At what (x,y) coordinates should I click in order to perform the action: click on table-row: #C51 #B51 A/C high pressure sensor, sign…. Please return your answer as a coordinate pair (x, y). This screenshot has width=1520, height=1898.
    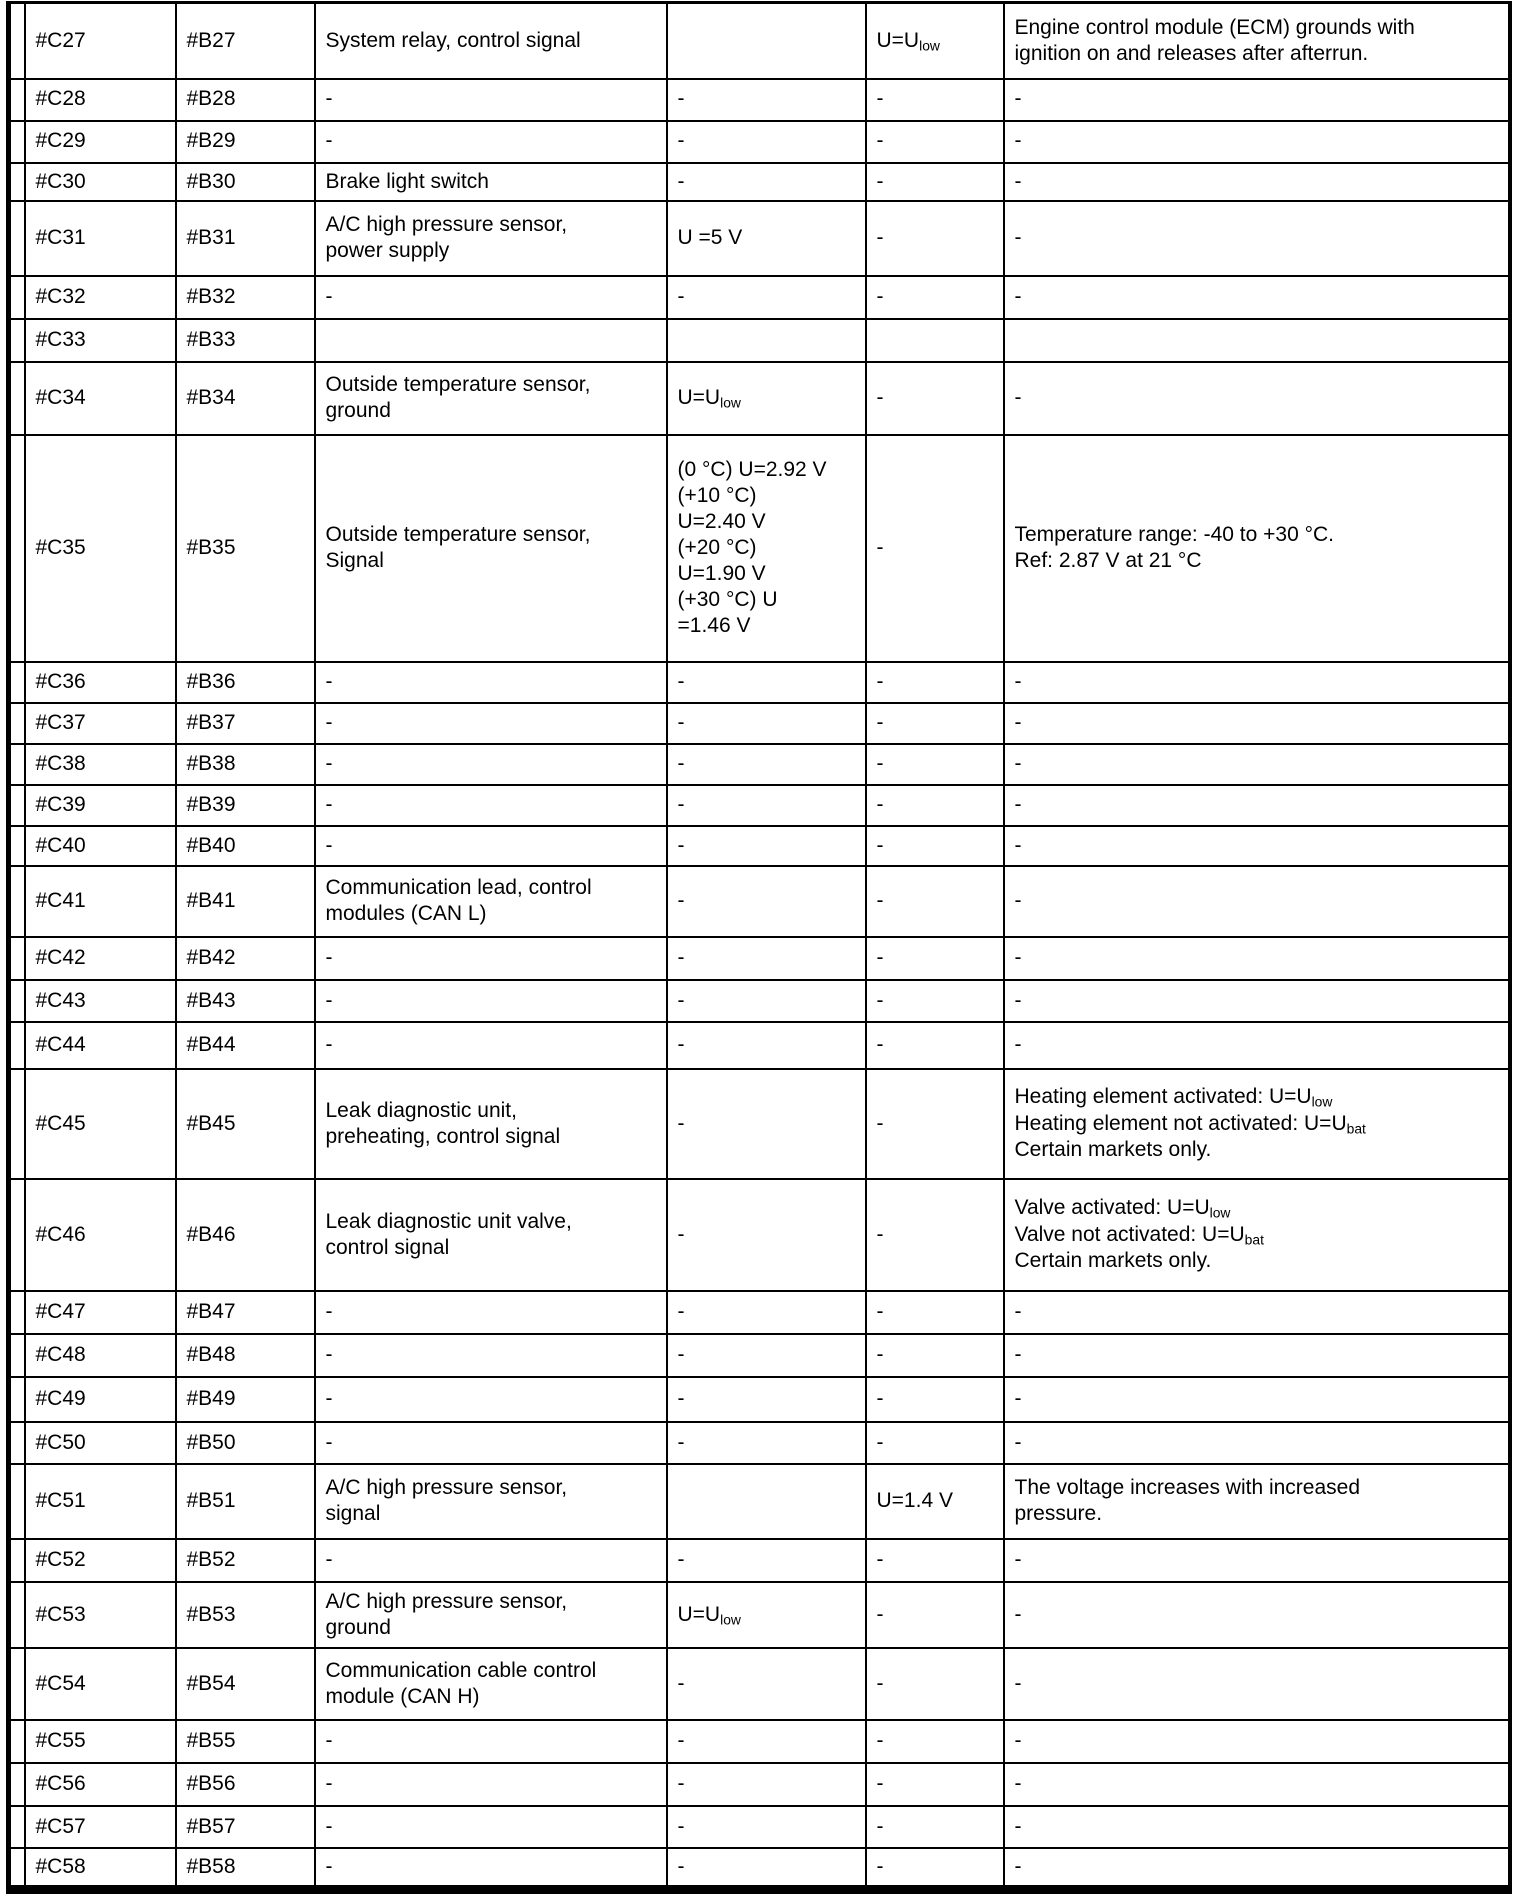
    Looking at the image, I should click on (759, 1501).